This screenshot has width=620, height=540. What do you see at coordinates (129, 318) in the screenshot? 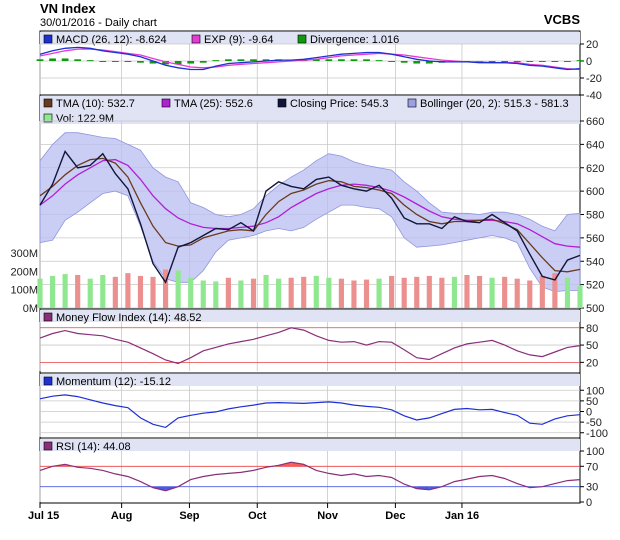
I see `mfi-panel-legend-text: Money Flow Index (14): 48.52` at bounding box center [129, 318].